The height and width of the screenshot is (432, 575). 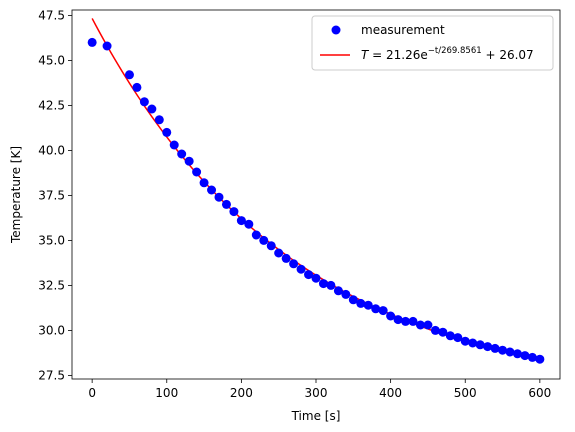 What do you see at coordinates (51, 15) in the screenshot?
I see `y-tick-label: 47.5` at bounding box center [51, 15].